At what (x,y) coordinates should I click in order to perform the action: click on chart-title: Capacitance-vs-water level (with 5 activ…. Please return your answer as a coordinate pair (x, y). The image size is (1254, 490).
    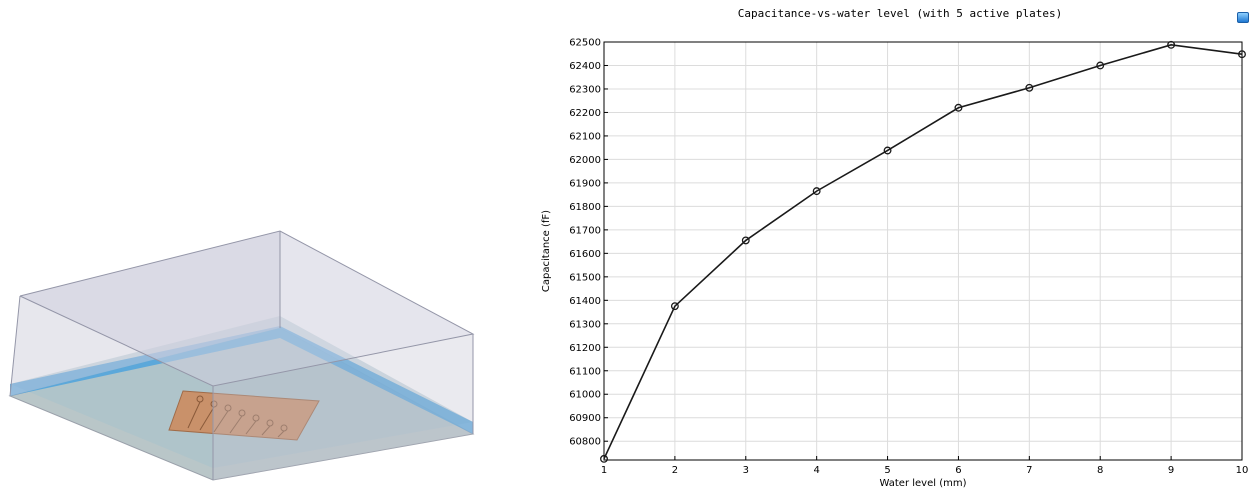
    Looking at the image, I should click on (900, 13).